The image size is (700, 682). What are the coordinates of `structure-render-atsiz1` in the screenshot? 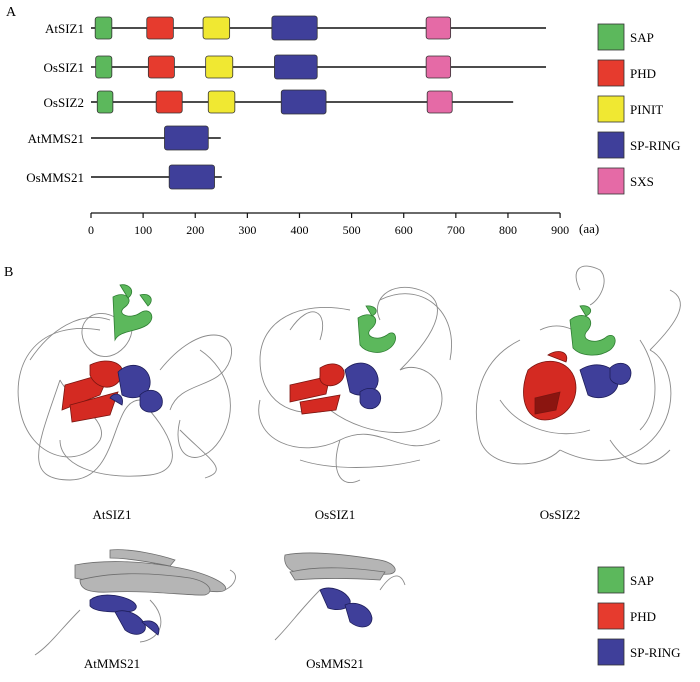 It's located at (124, 382).